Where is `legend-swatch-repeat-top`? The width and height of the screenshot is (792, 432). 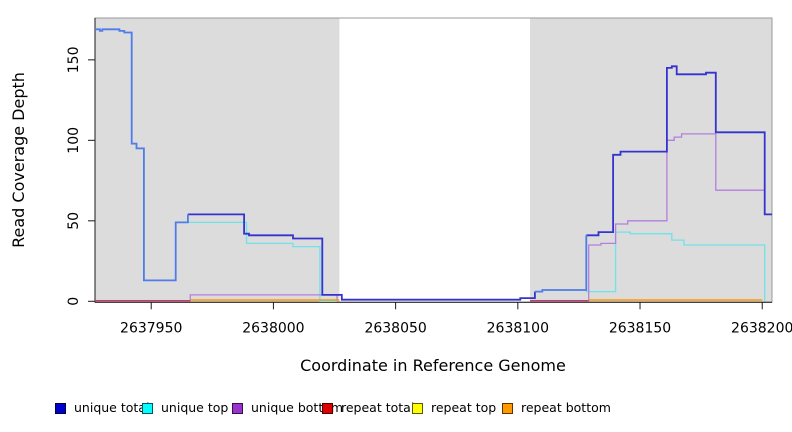 legend-swatch-repeat-top is located at coordinates (417, 408).